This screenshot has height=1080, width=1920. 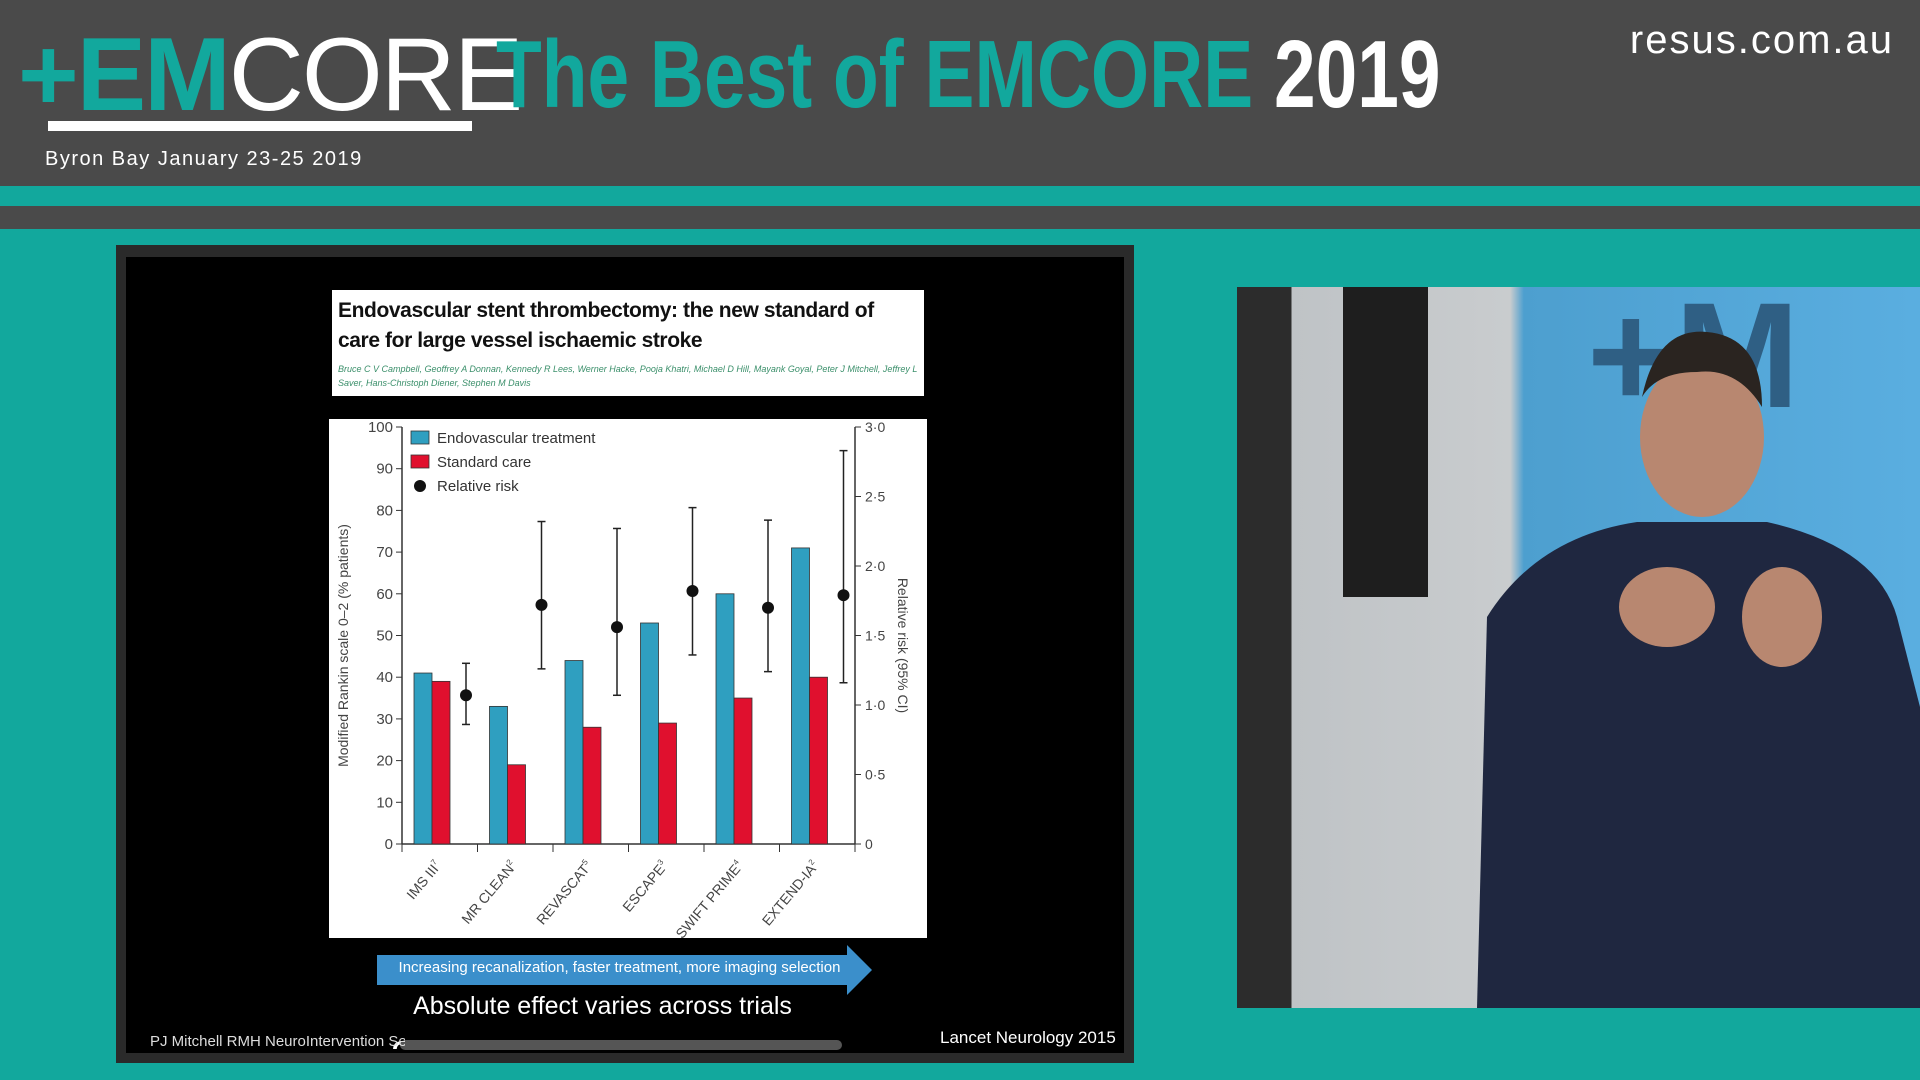 What do you see at coordinates (384, 469) in the screenshot?
I see `y-tick-label: 90` at bounding box center [384, 469].